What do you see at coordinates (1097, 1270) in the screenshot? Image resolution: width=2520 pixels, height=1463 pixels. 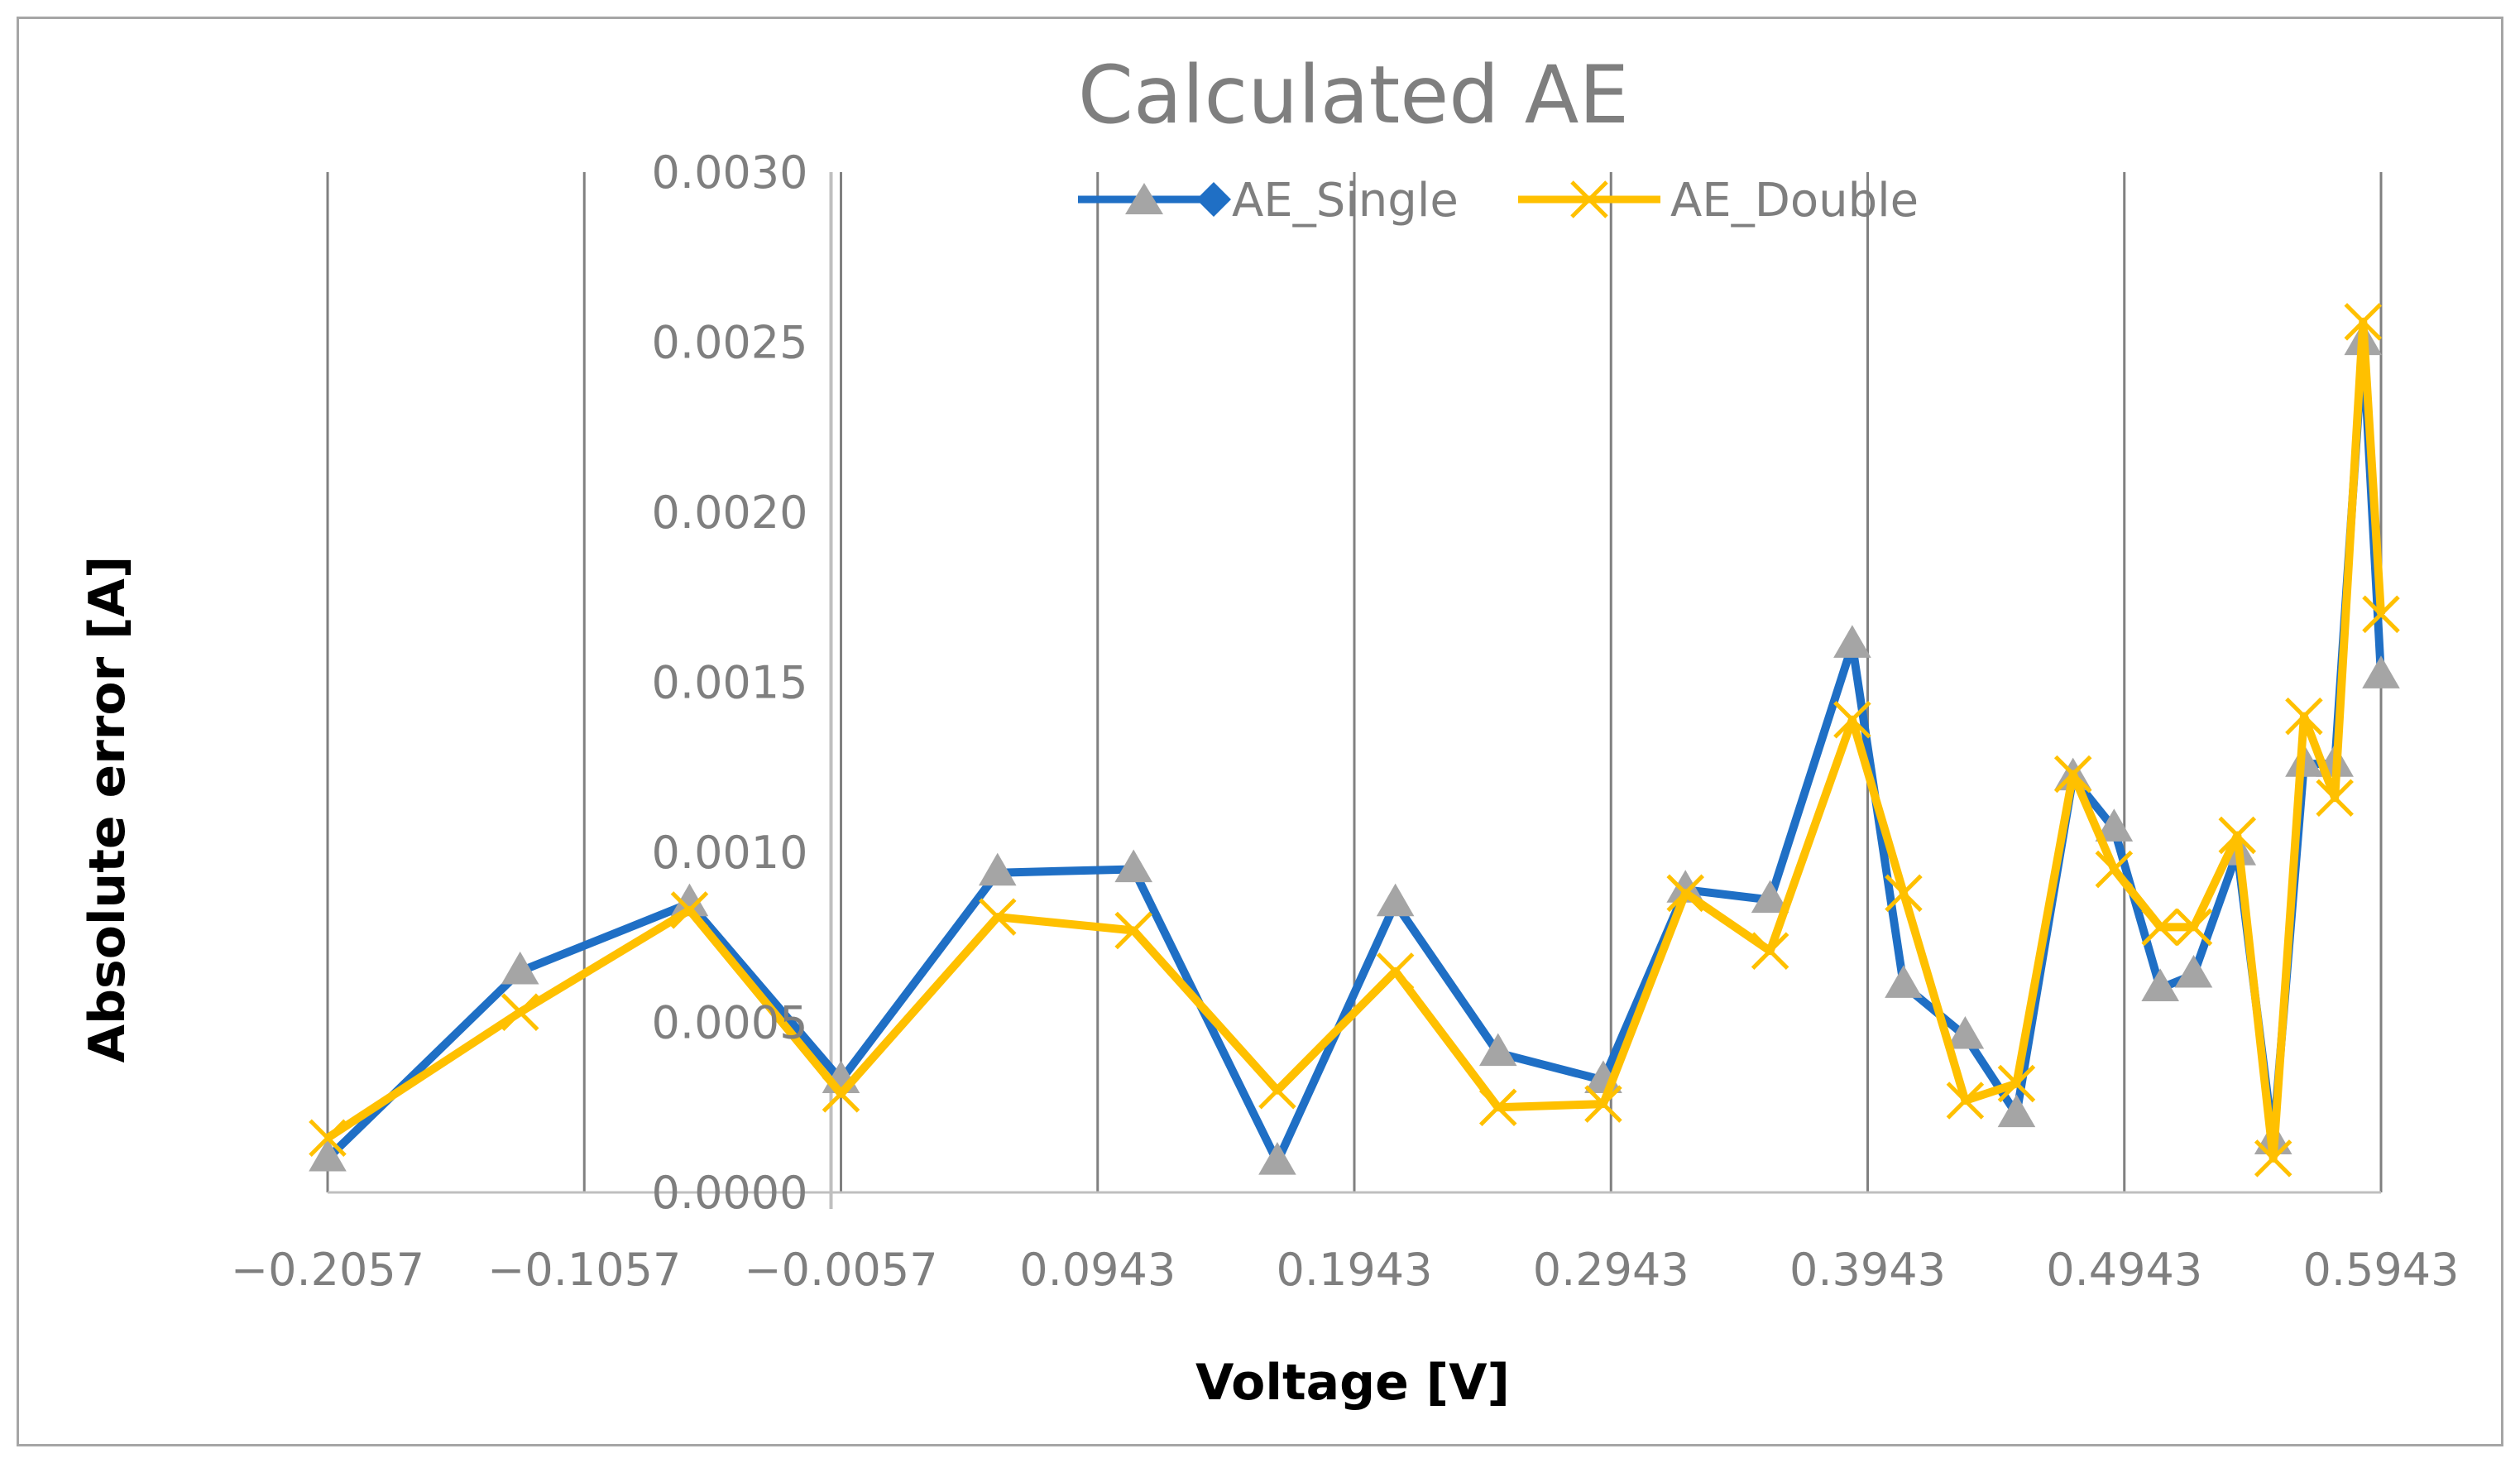 I see `x-tick-label: 0.0943` at bounding box center [1097, 1270].